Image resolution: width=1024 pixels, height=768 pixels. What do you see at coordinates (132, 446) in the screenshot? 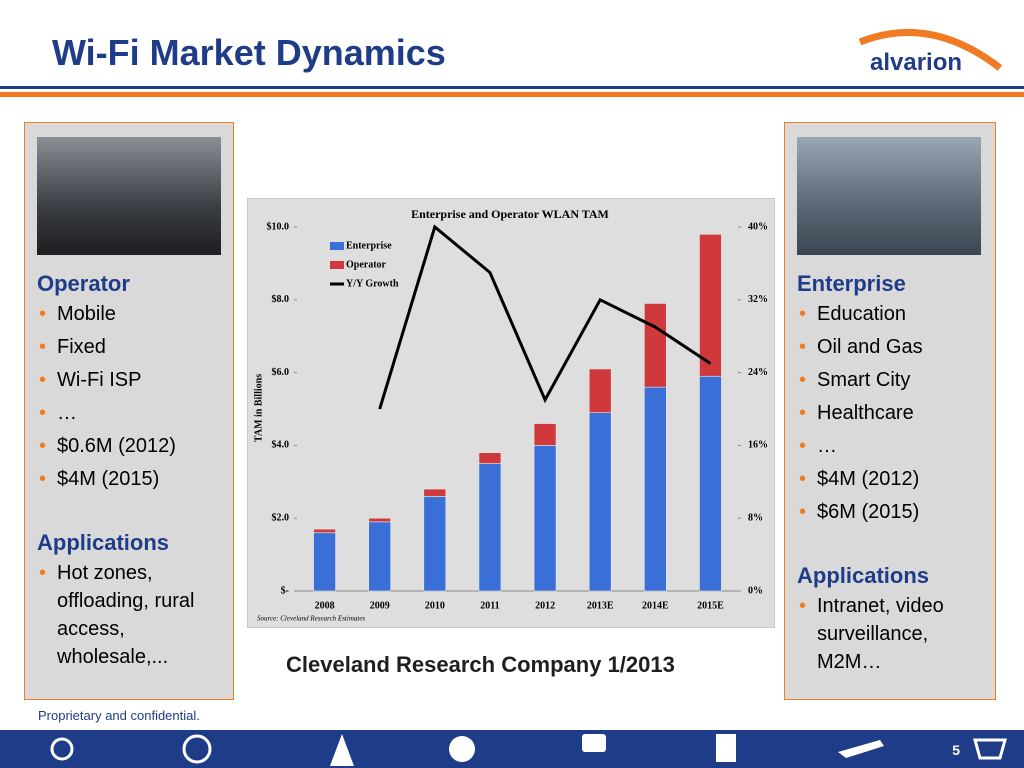
I see `bullet-item: $0.6M (2012)` at bounding box center [132, 446].